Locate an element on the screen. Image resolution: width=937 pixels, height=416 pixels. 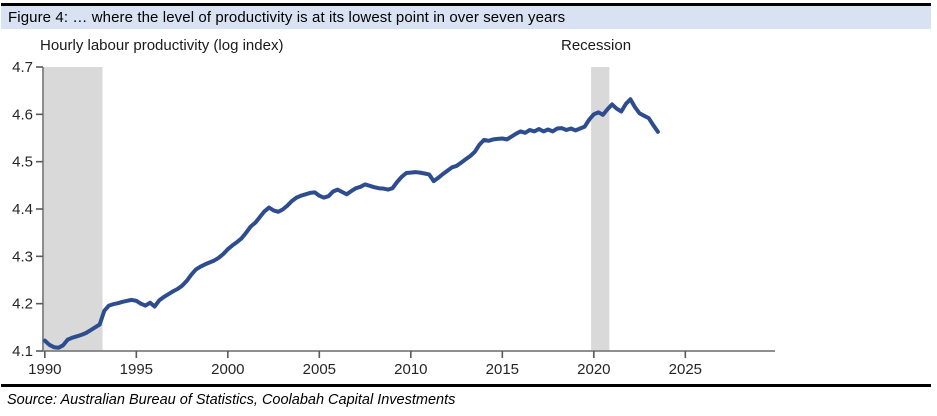
x-tick-label: 2015 is located at coordinates (502, 369).